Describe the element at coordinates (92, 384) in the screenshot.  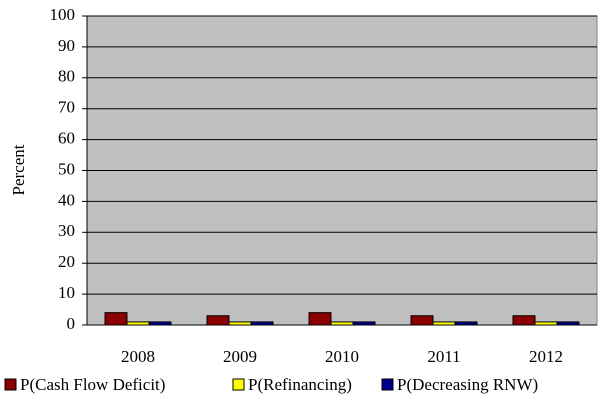
I see `legend-label: P(Cash Flow Deficit)` at that location.